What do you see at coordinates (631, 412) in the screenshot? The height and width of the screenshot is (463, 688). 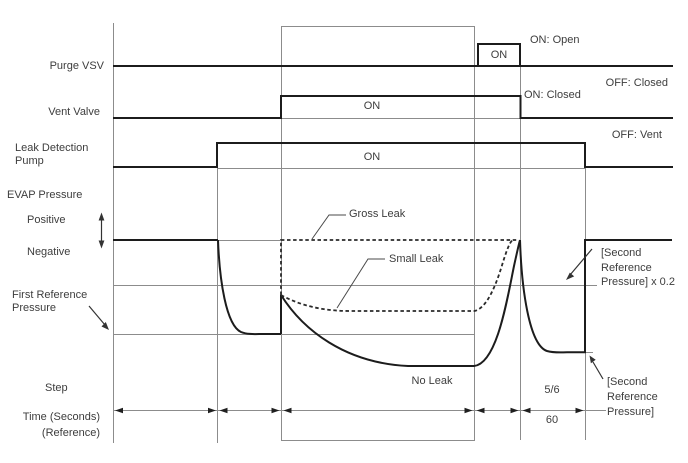 I see `second-reference-line3: Pressure]` at bounding box center [631, 412].